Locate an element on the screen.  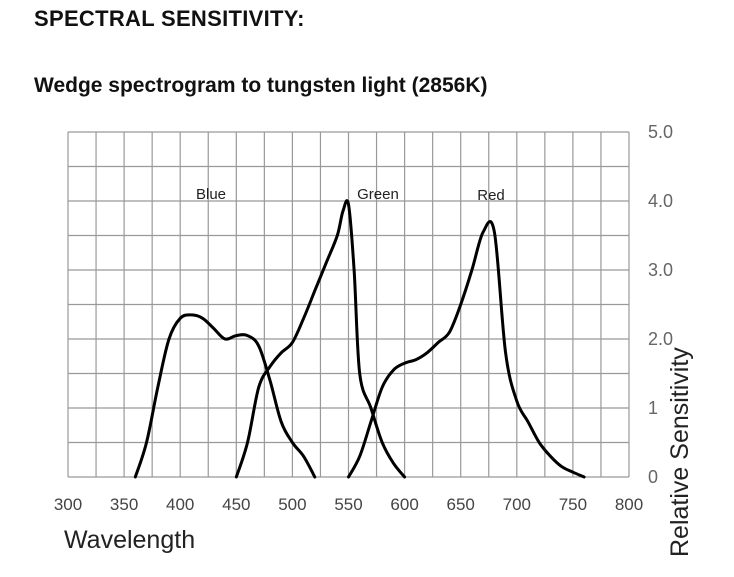
x-tick-label: 450 is located at coordinates (236, 504).